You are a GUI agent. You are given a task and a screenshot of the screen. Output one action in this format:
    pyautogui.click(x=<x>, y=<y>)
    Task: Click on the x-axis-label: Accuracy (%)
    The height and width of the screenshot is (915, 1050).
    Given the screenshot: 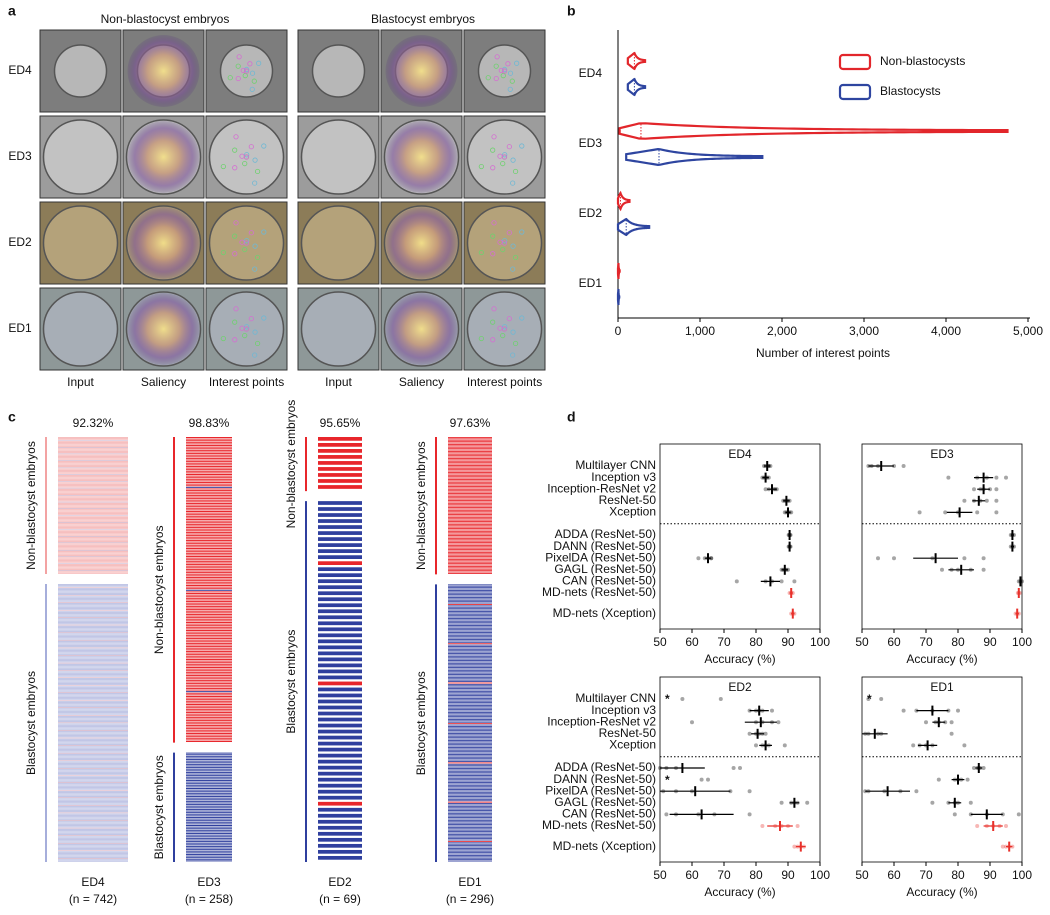 What is the action you would take?
    pyautogui.click(x=739, y=892)
    